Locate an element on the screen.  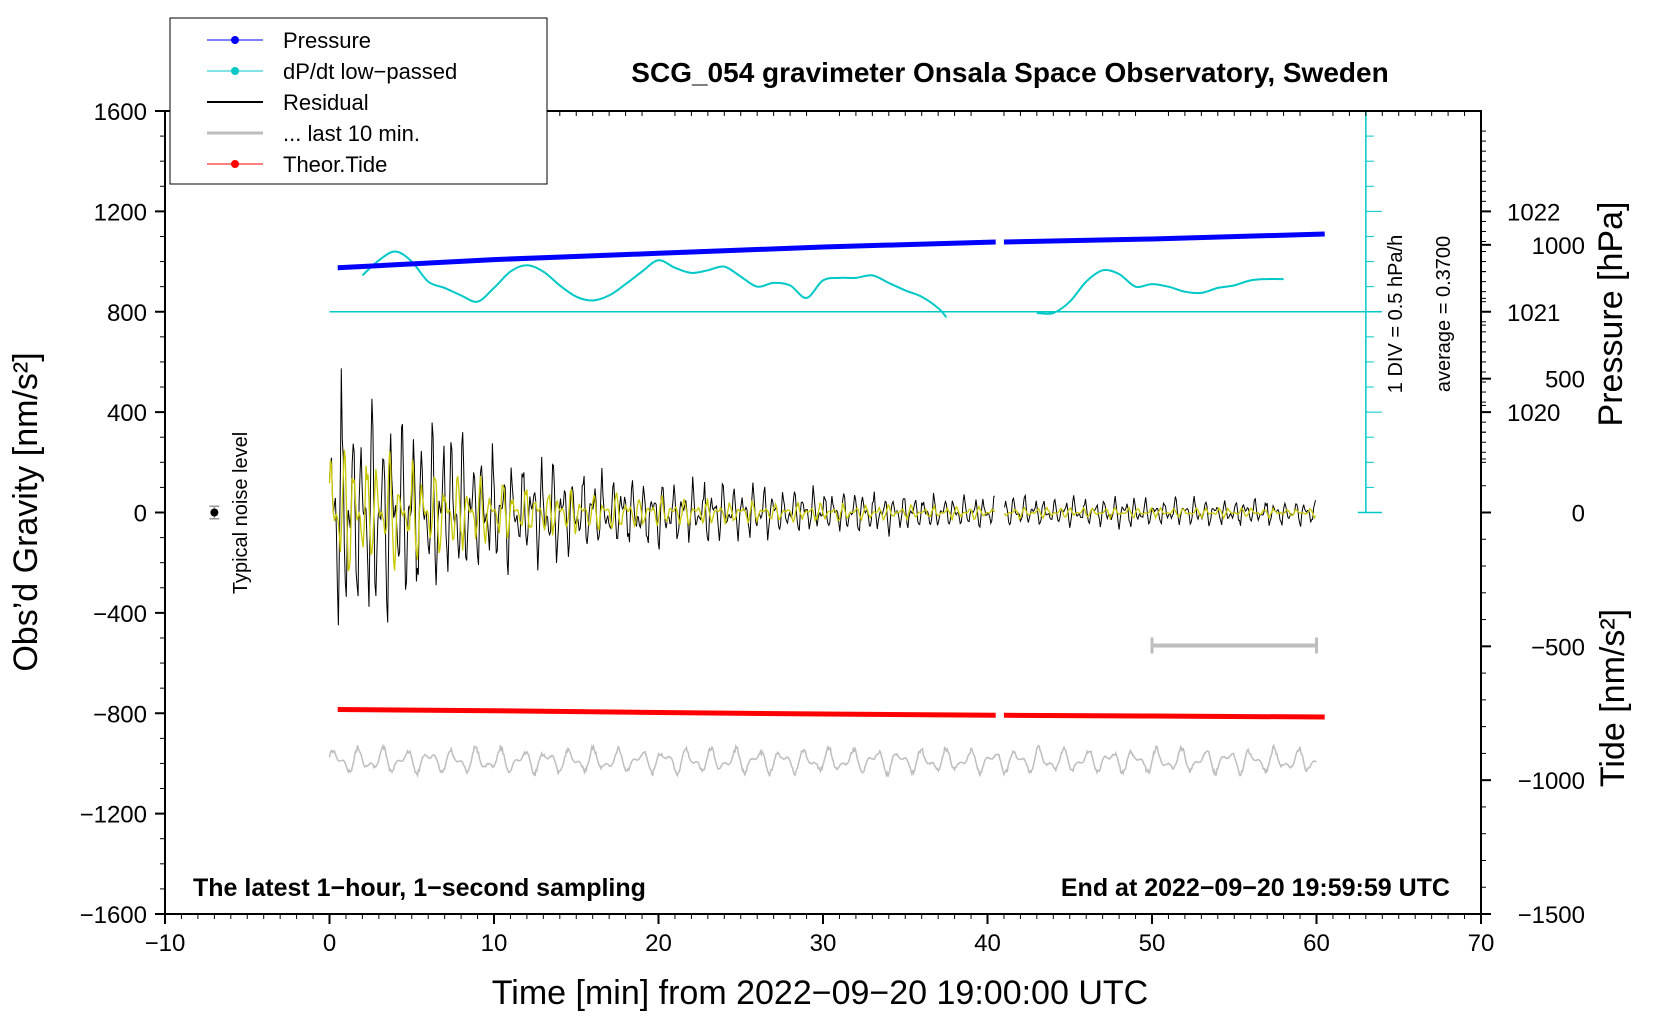
legend-entry-tide: Theor.Tide is located at coordinates (297, 164).